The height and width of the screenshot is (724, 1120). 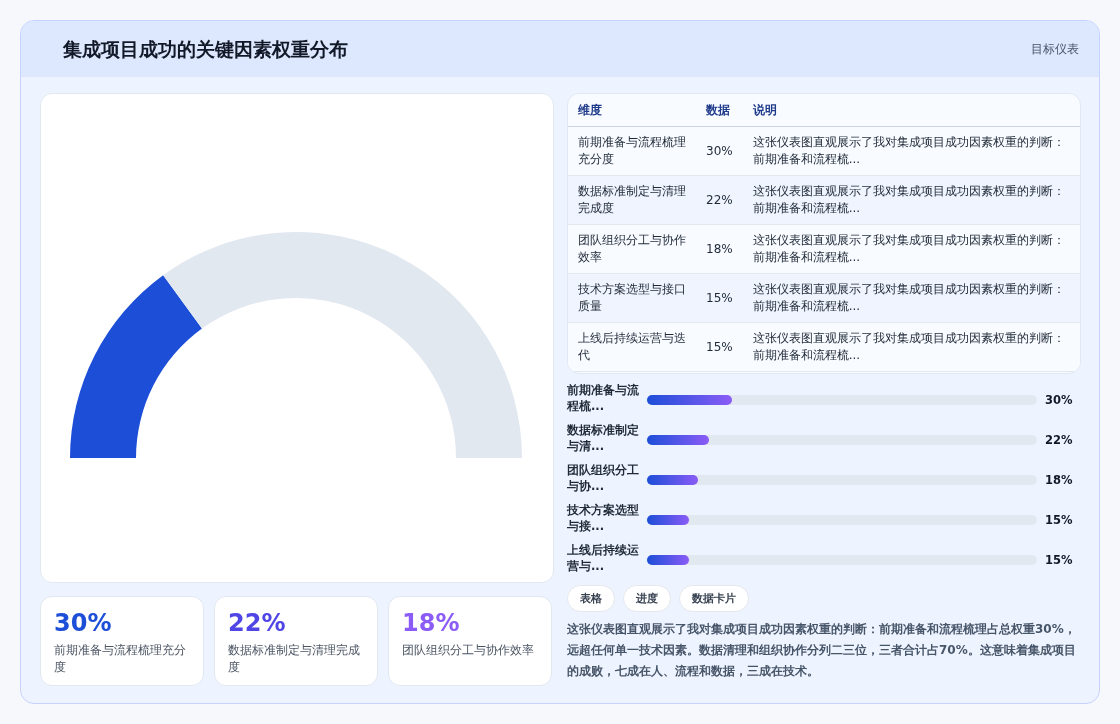 I want to click on text: 进度, so click(x=647, y=598).